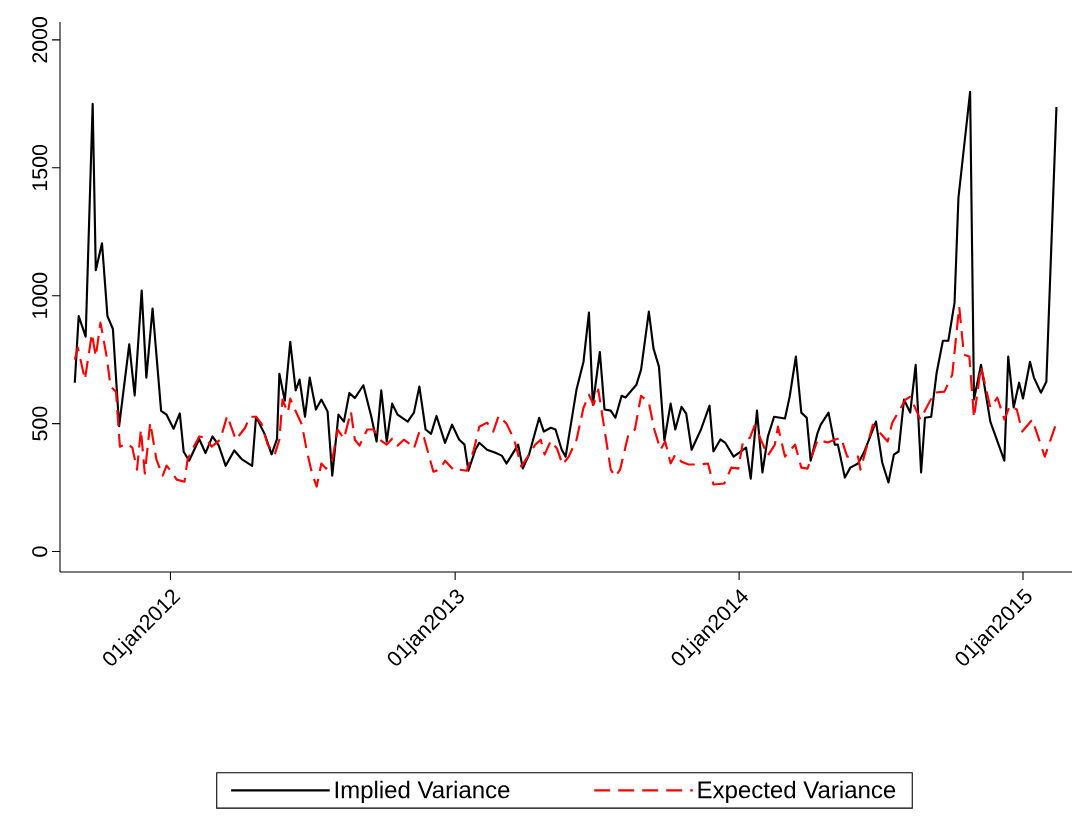 The height and width of the screenshot is (825, 1074). I want to click on legend-label: Implied Variance, so click(422, 792).